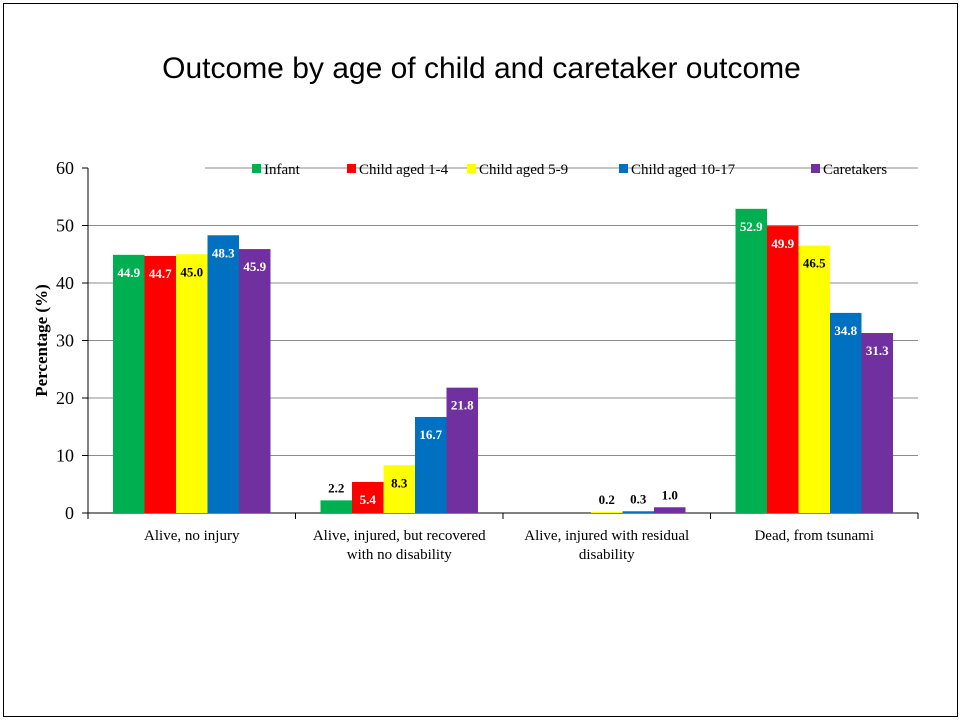 The image size is (963, 722). Describe the element at coordinates (399, 536) in the screenshot. I see `x-category-label: Alive, injured, but recovered` at that location.